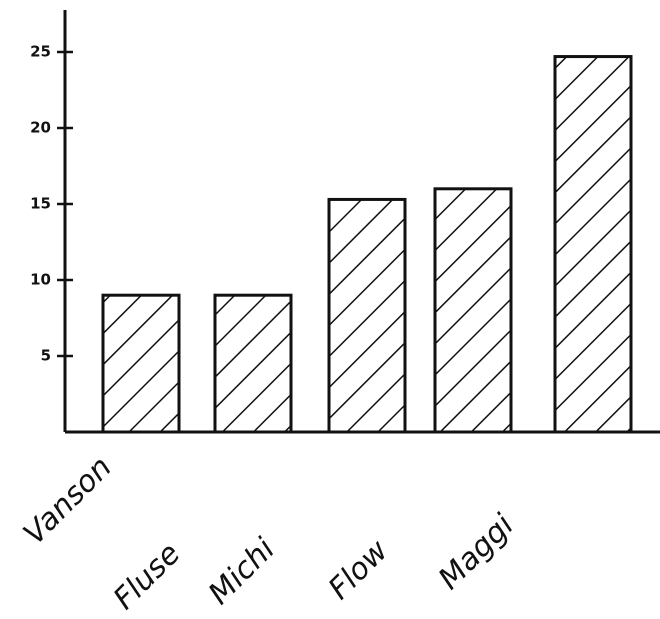 The height and width of the screenshot is (619, 660). I want to click on y-tick-label: 10, so click(40, 280).